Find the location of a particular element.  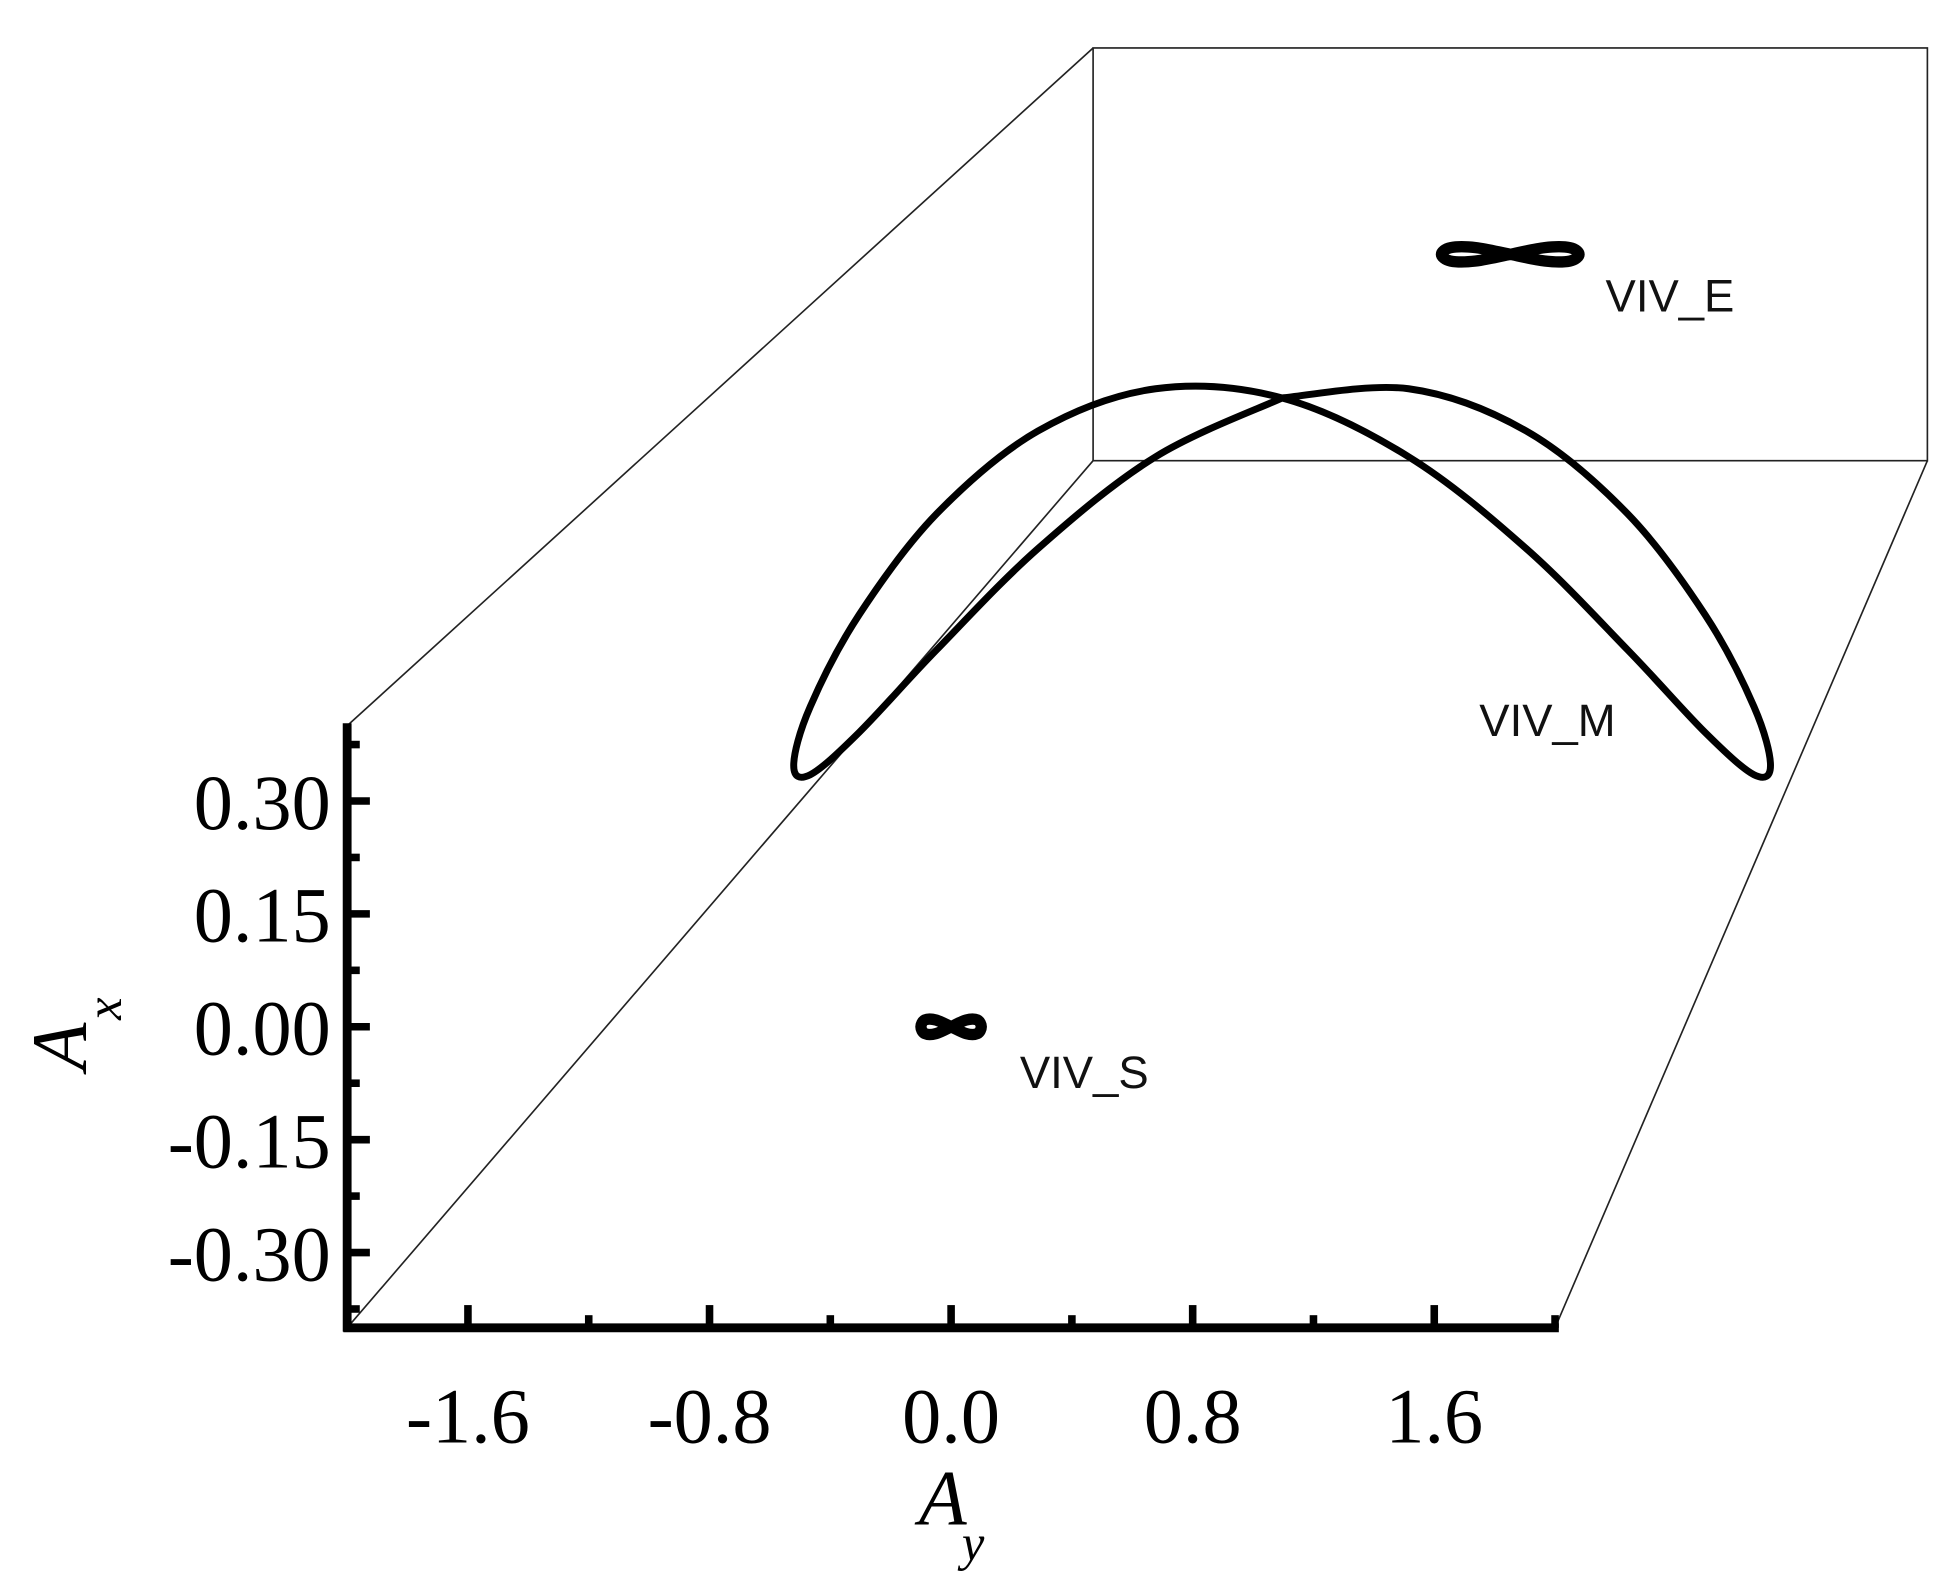

y-axis-label-group: A x is located at coordinates (74, 1036).